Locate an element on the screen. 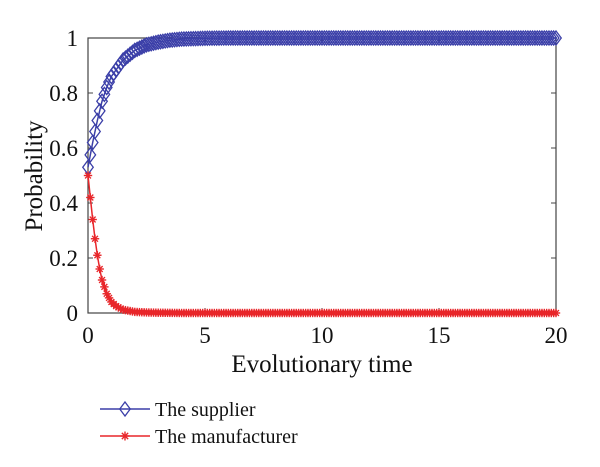  y-tick-label: 0.6 is located at coordinates (63, 148).